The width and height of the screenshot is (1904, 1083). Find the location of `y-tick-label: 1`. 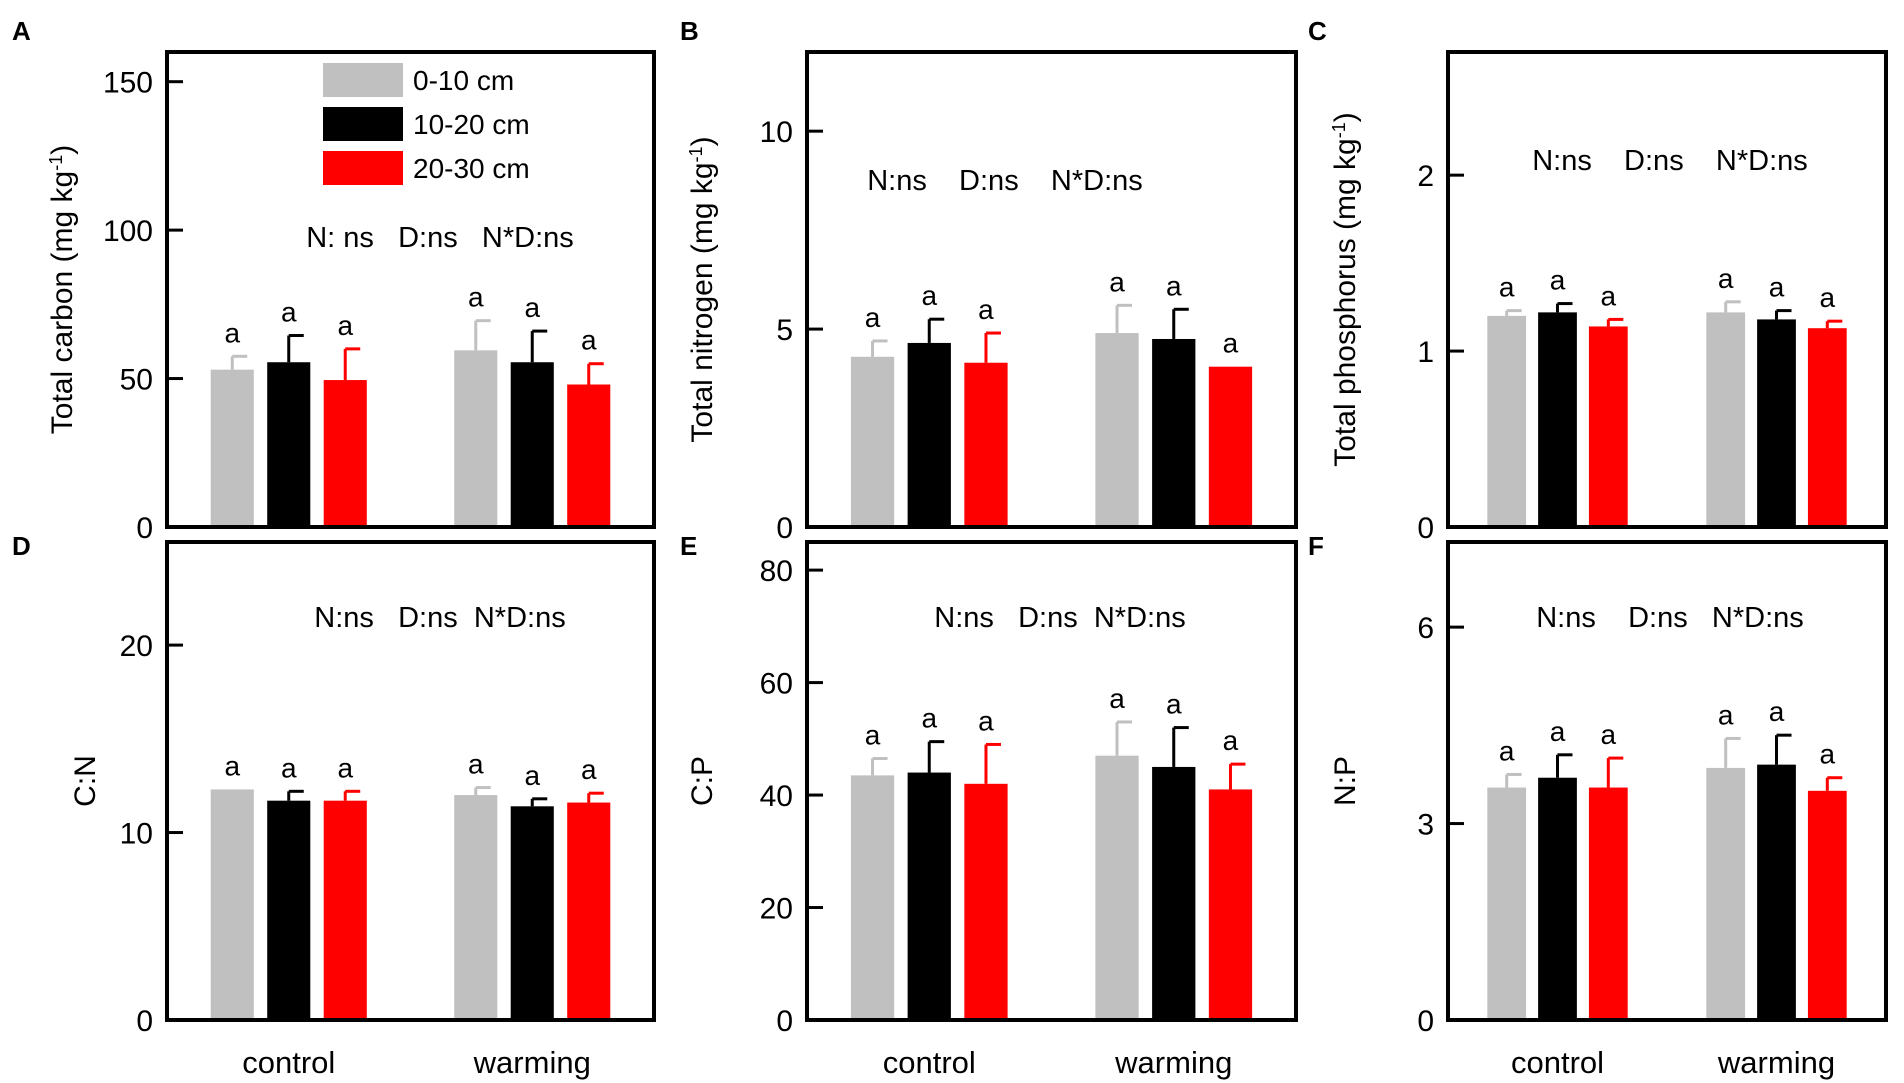

y-tick-label: 1 is located at coordinates (1425, 352).